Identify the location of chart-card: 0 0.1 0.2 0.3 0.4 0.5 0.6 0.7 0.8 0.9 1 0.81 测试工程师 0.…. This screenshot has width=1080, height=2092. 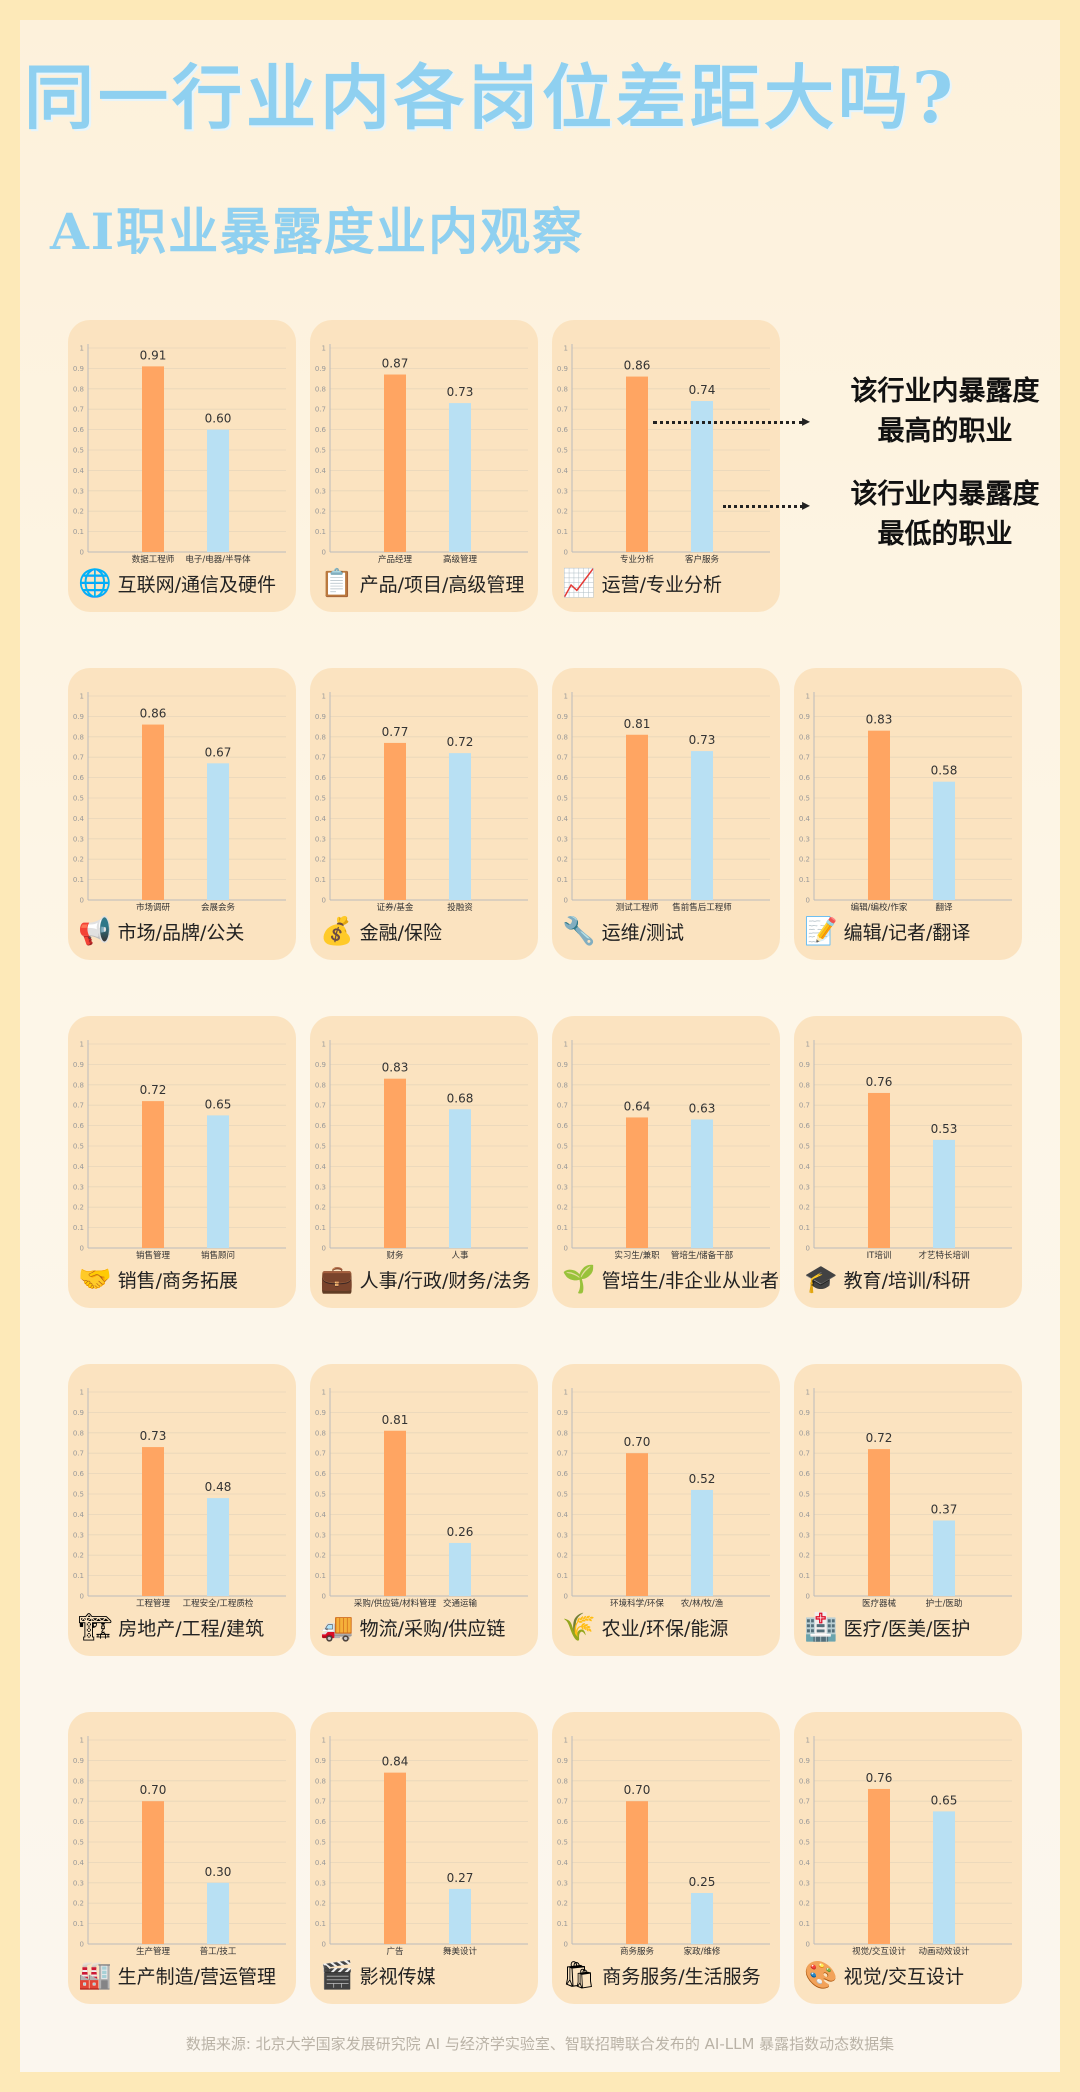
(666, 814).